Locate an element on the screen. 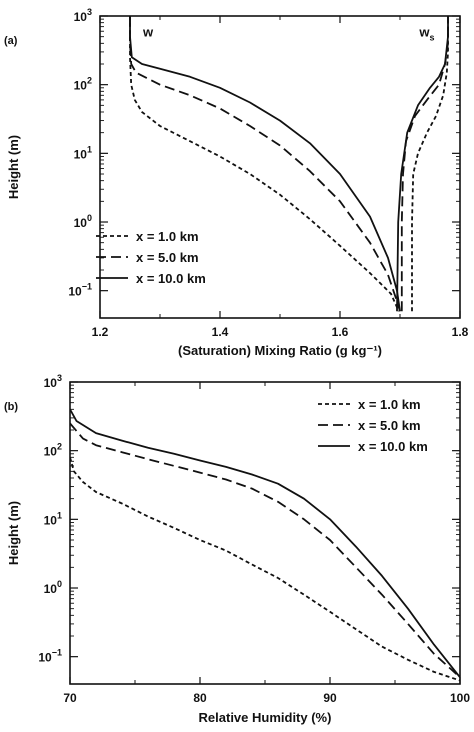  series-line-short is located at coordinates (430, 164).